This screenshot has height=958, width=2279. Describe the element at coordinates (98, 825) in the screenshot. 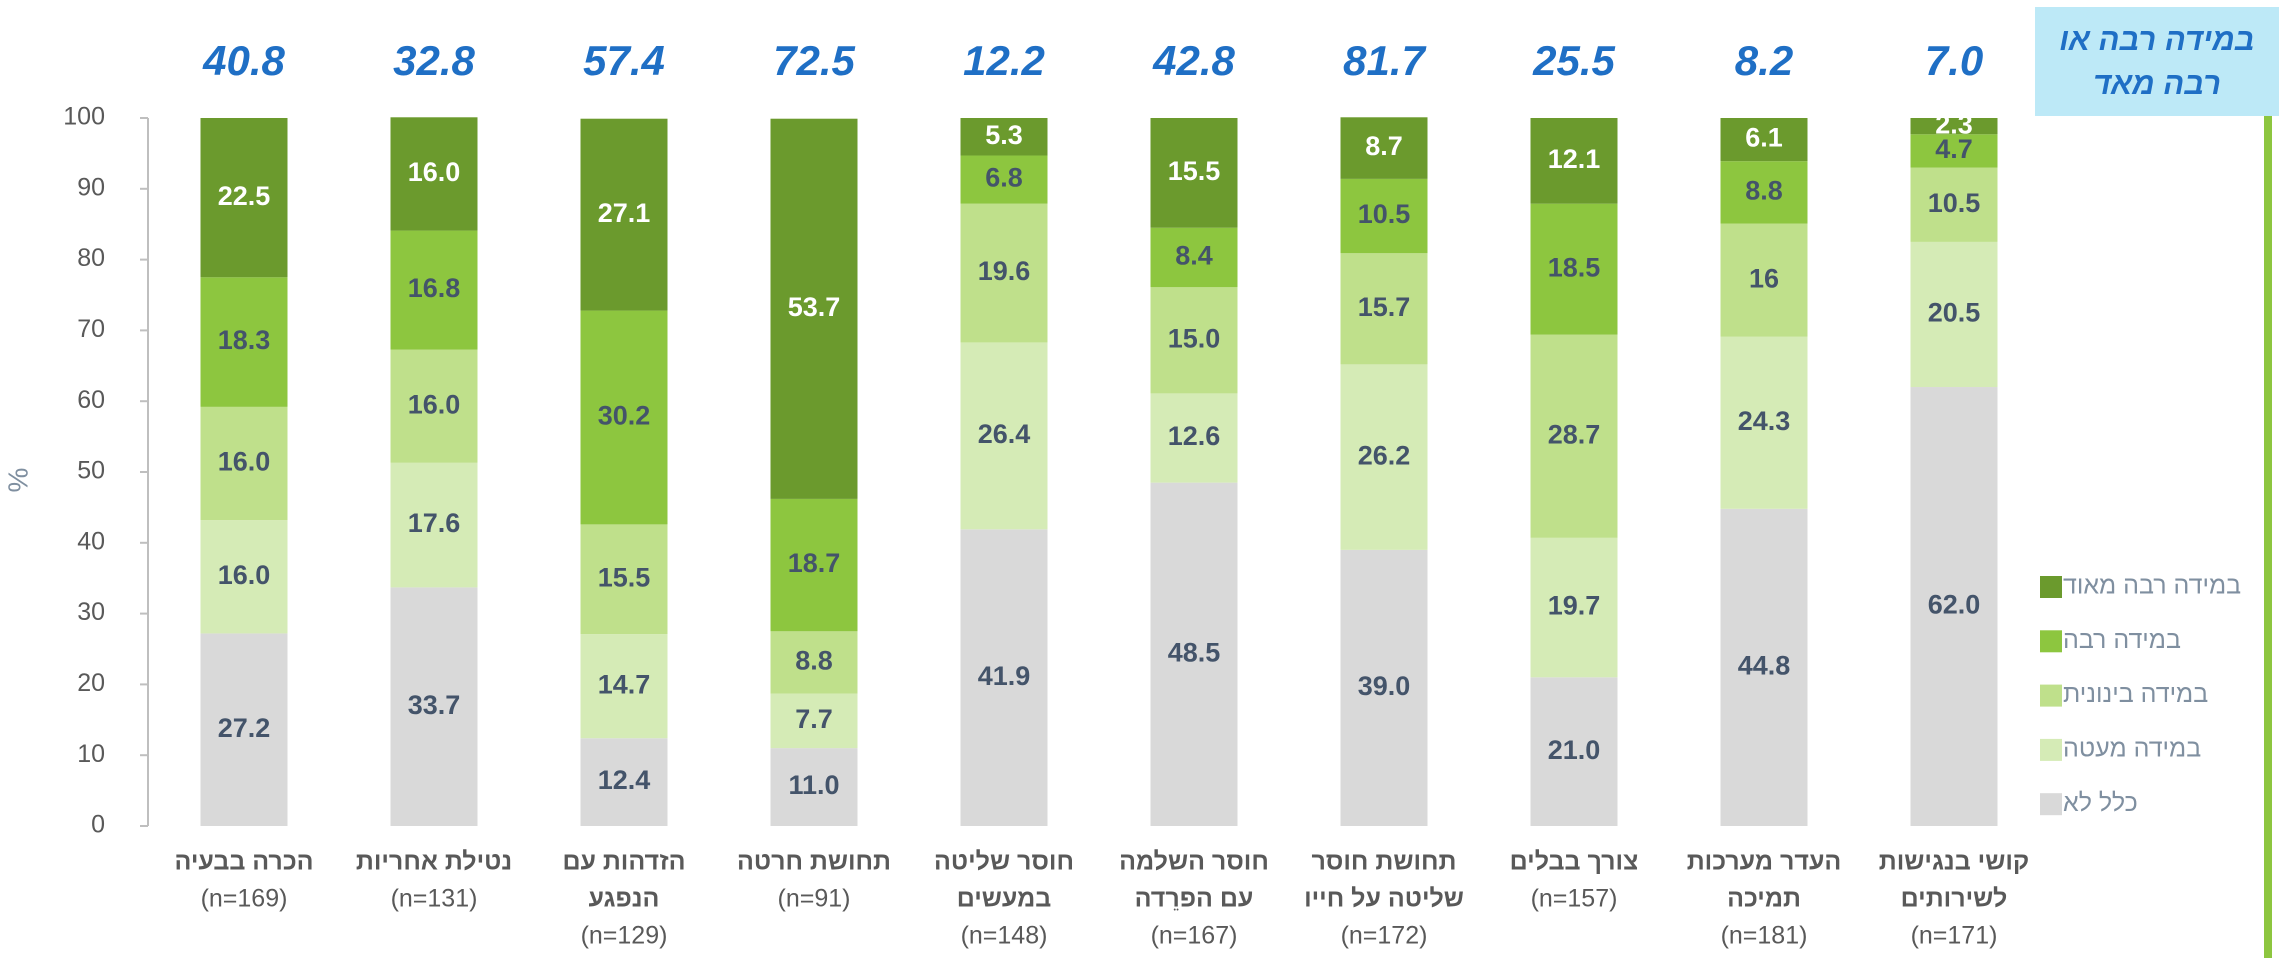

I see `y-tick-label: 0` at that location.